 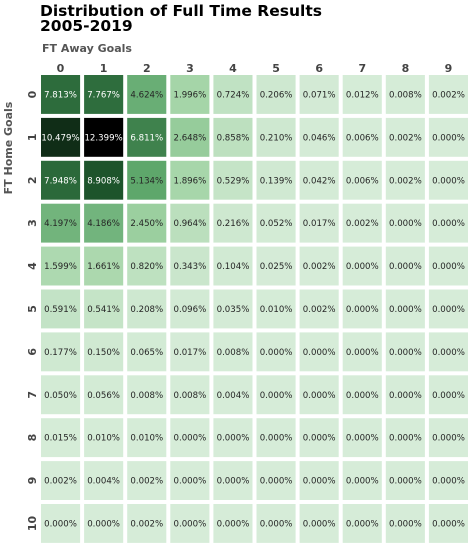 What do you see at coordinates (233, 96) in the screenshot?
I see `cell-value-label: 0.724%` at bounding box center [233, 96].